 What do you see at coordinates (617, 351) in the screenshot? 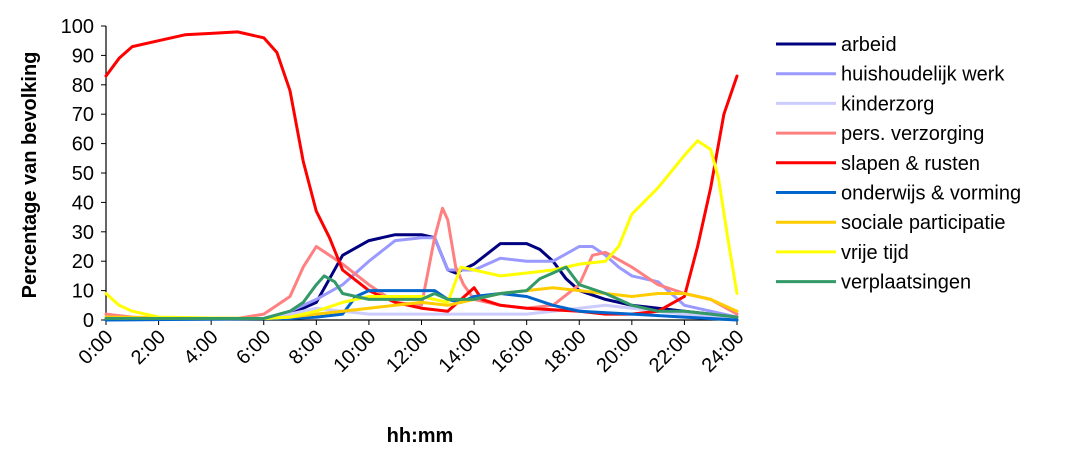
I see `x-tick-label: 20:00` at bounding box center [617, 351].